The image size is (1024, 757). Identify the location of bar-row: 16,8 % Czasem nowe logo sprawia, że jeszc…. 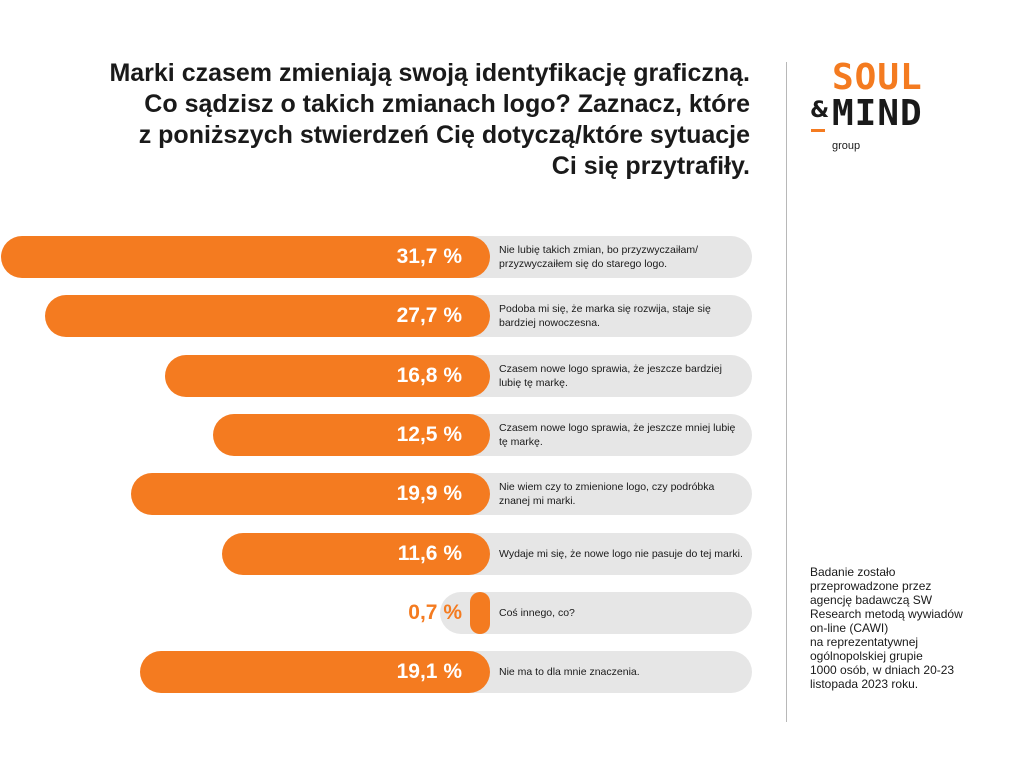
(390, 375).